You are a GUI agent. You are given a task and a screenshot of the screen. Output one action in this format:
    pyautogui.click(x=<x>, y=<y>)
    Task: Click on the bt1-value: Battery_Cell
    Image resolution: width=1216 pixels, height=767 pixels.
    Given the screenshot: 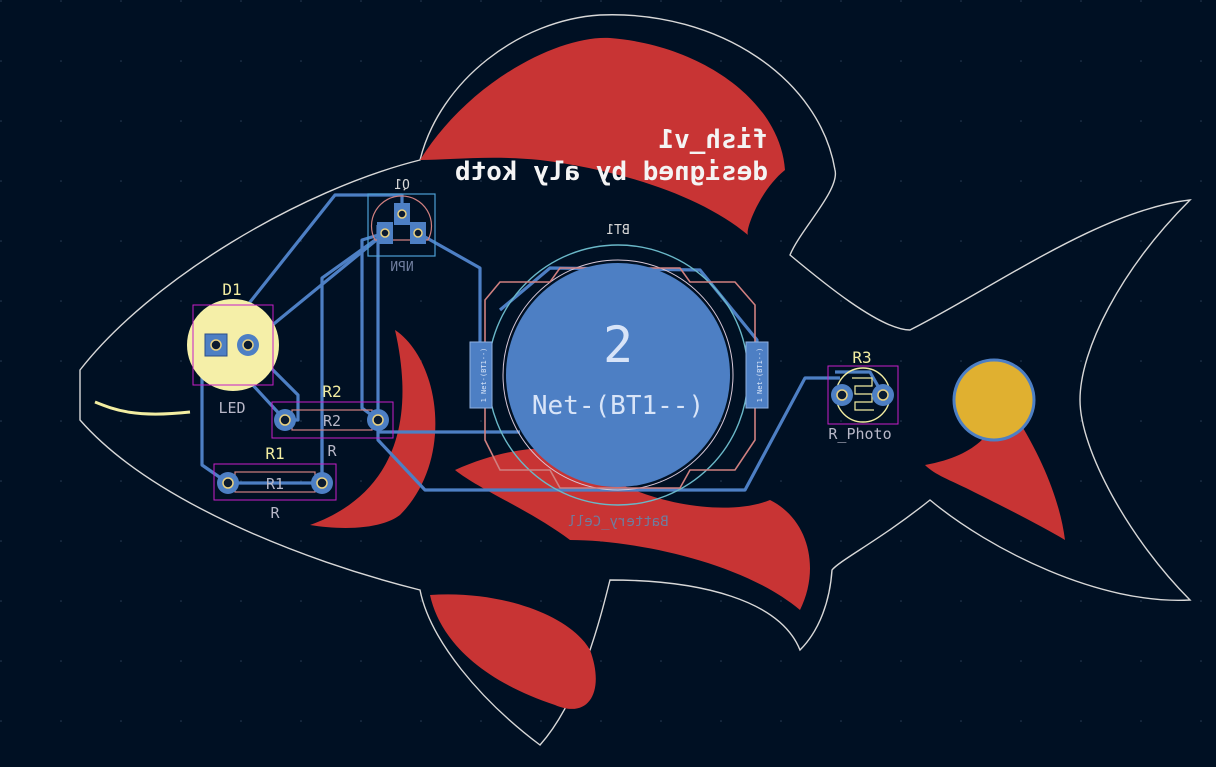 What is the action you would take?
    pyautogui.click(x=617, y=522)
    